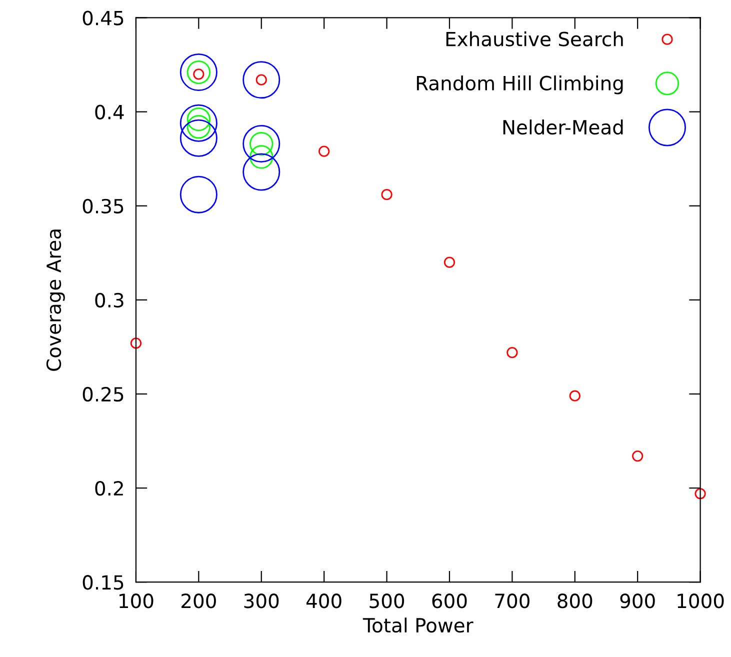 This screenshot has height=657, width=731. What do you see at coordinates (324, 601) in the screenshot?
I see `x-tick-label: 400` at bounding box center [324, 601].